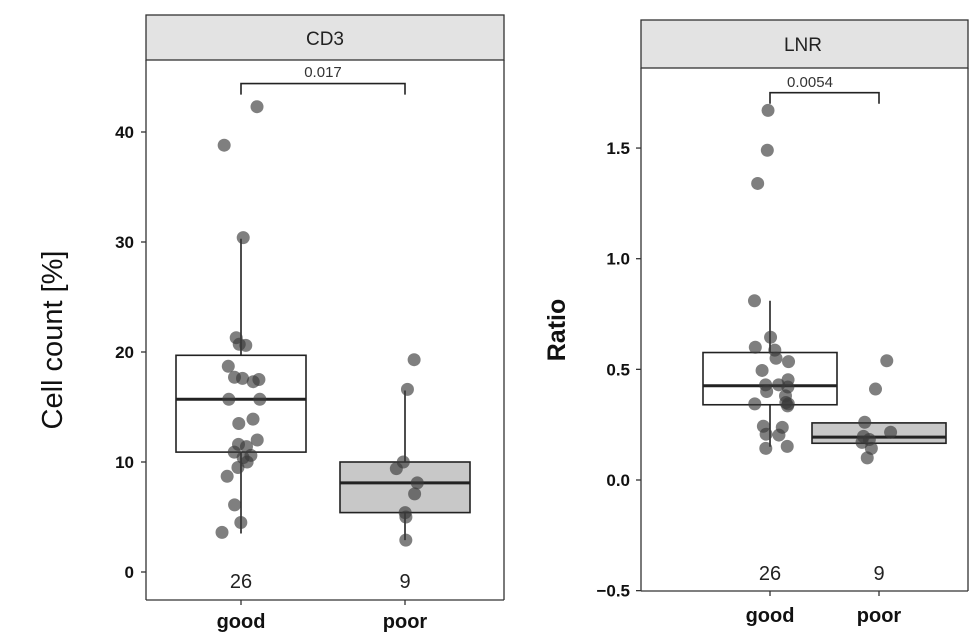 The height and width of the screenshot is (643, 976). I want to click on strip-cd3, so click(325, 37).